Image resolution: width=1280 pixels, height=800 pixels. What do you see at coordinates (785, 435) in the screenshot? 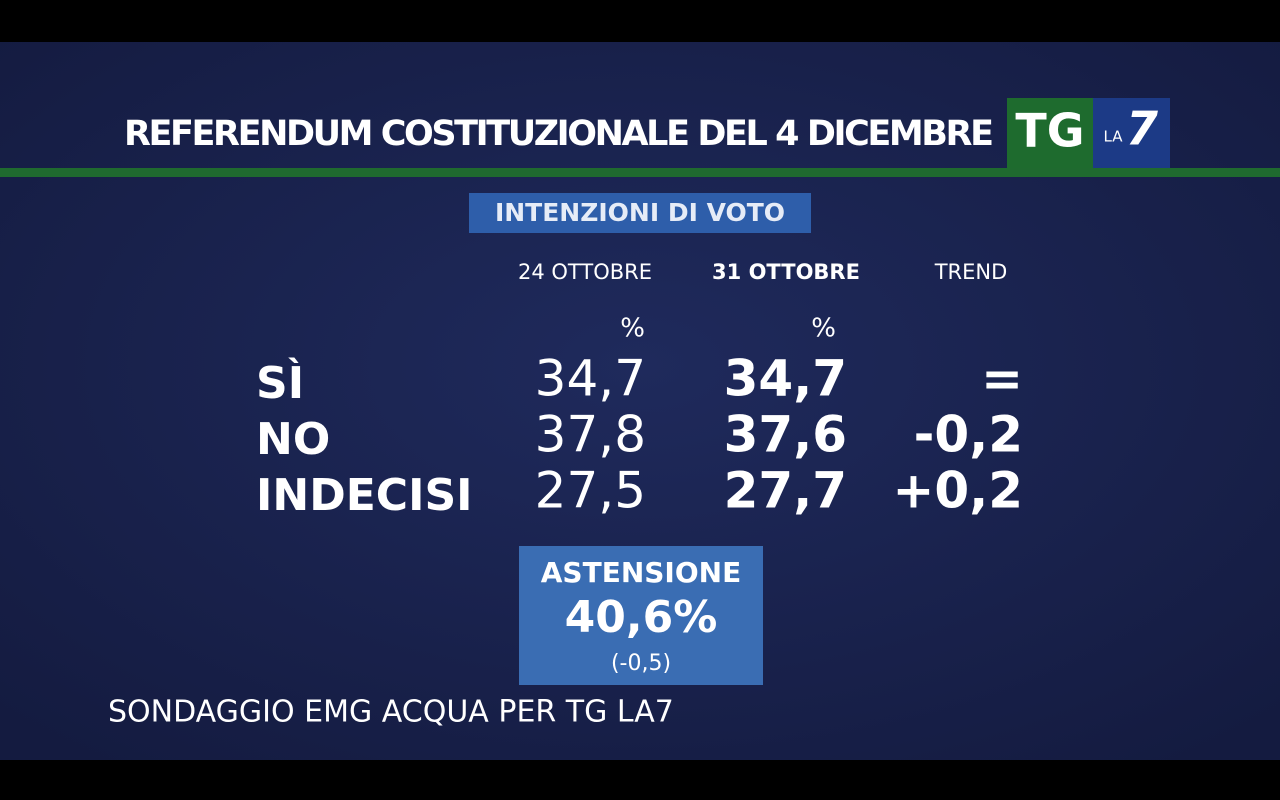
I see `value-31-ottobre: 37,6` at bounding box center [785, 435].